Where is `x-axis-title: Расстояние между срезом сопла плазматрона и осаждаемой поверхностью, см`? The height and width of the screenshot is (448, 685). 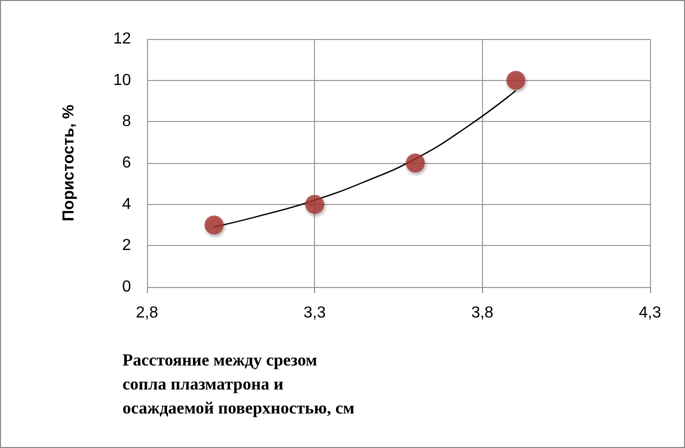 x-axis-title: Расстояние между срезом сопла плазматрона и осаждаемой поверхностью, см is located at coordinates (238, 384).